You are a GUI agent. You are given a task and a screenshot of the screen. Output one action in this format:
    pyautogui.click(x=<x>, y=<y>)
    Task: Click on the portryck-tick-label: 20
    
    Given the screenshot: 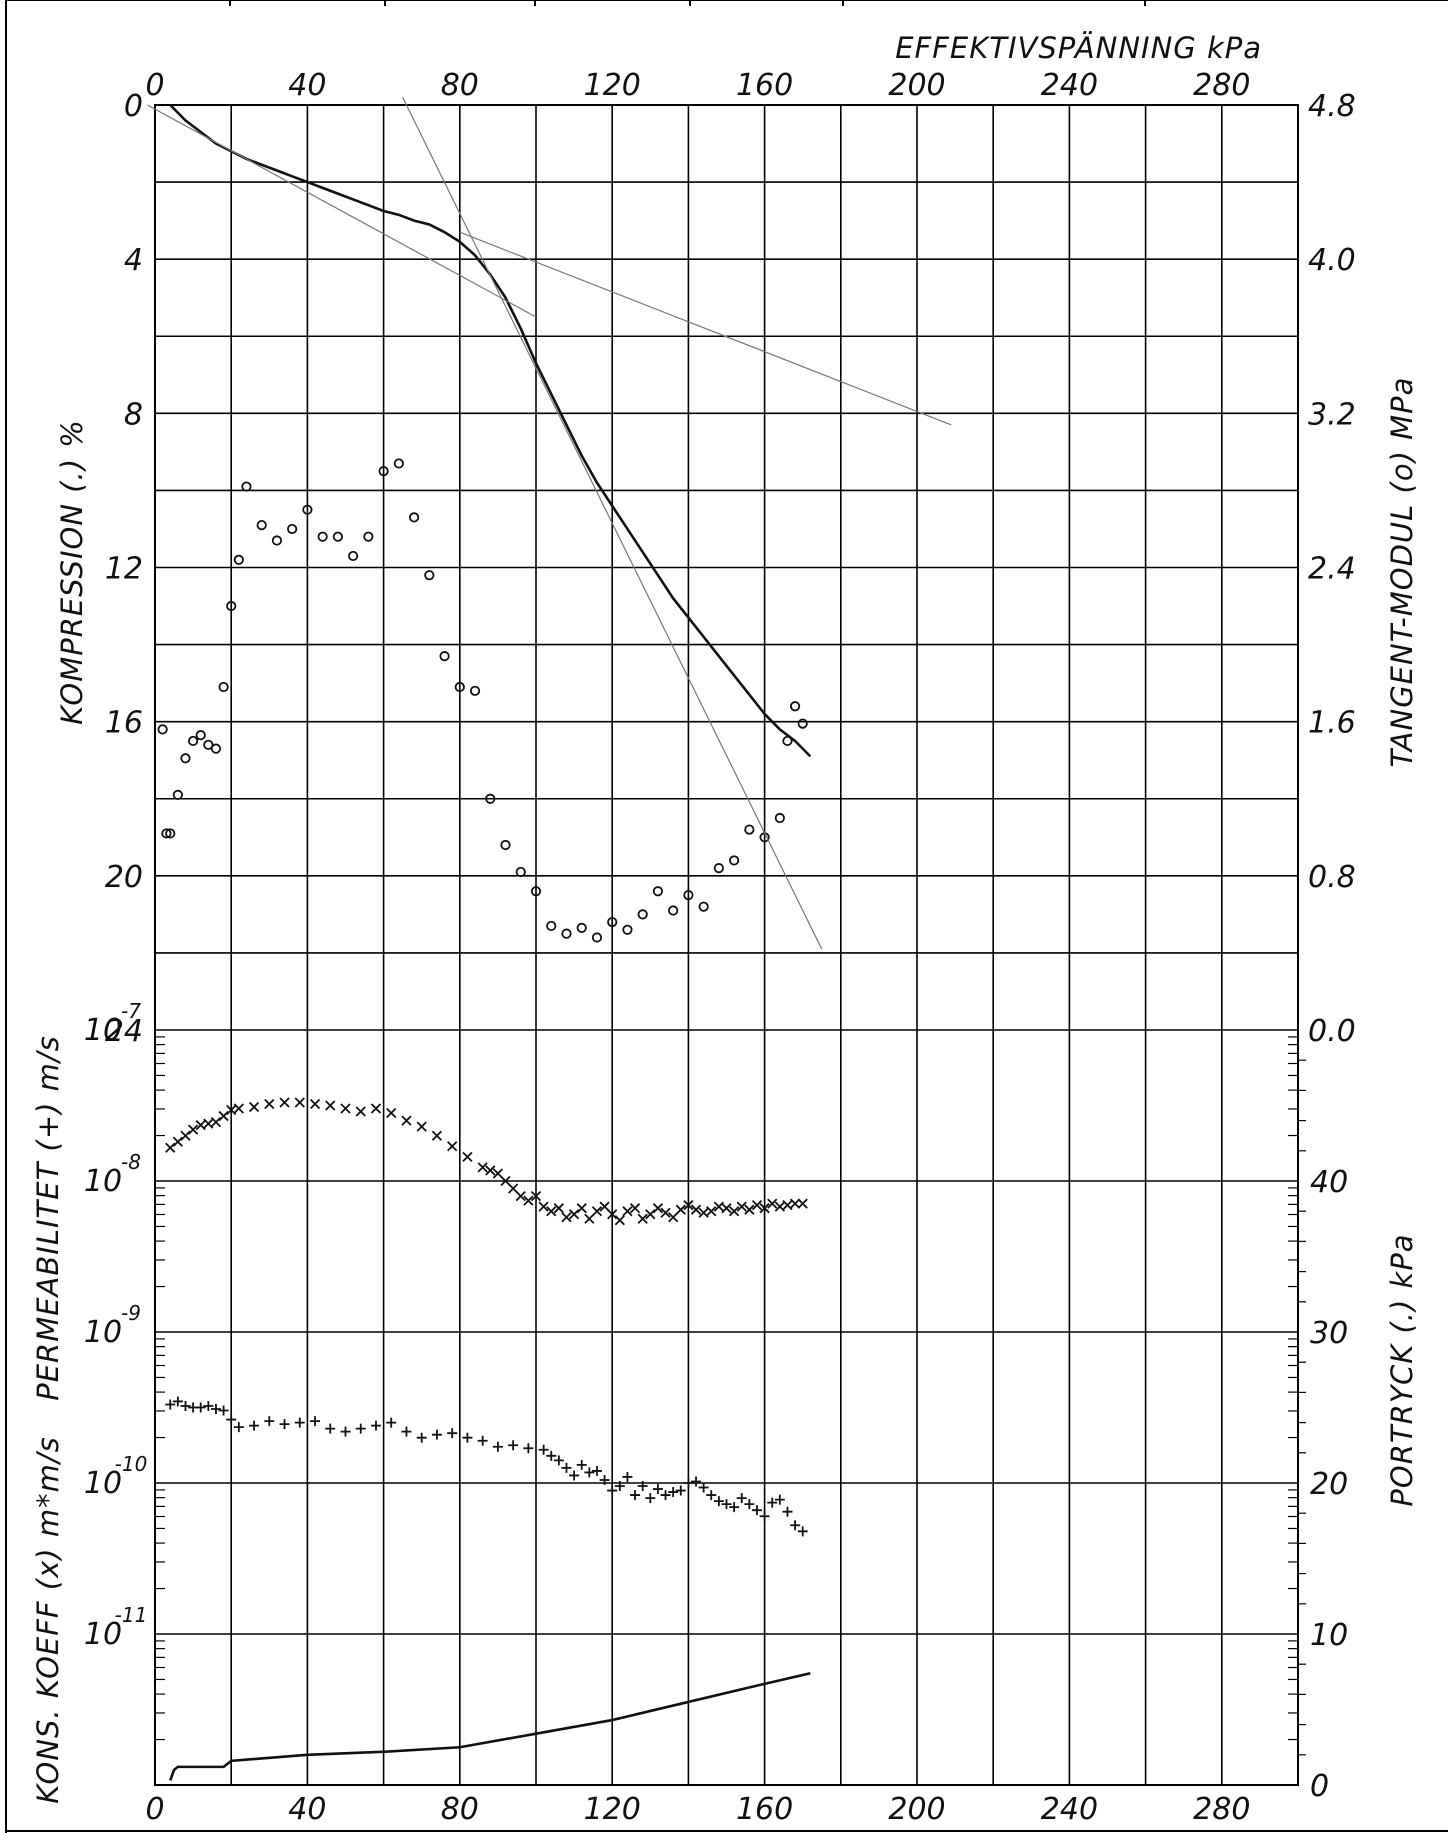 What is the action you would take?
    pyautogui.click(x=1329, y=1484)
    